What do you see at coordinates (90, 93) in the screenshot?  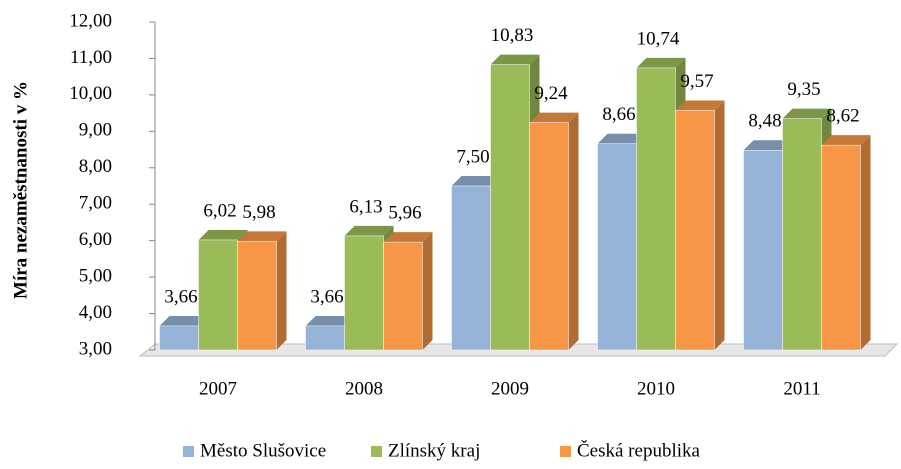 I see `y-tick-label: 10,00` at bounding box center [90, 93].